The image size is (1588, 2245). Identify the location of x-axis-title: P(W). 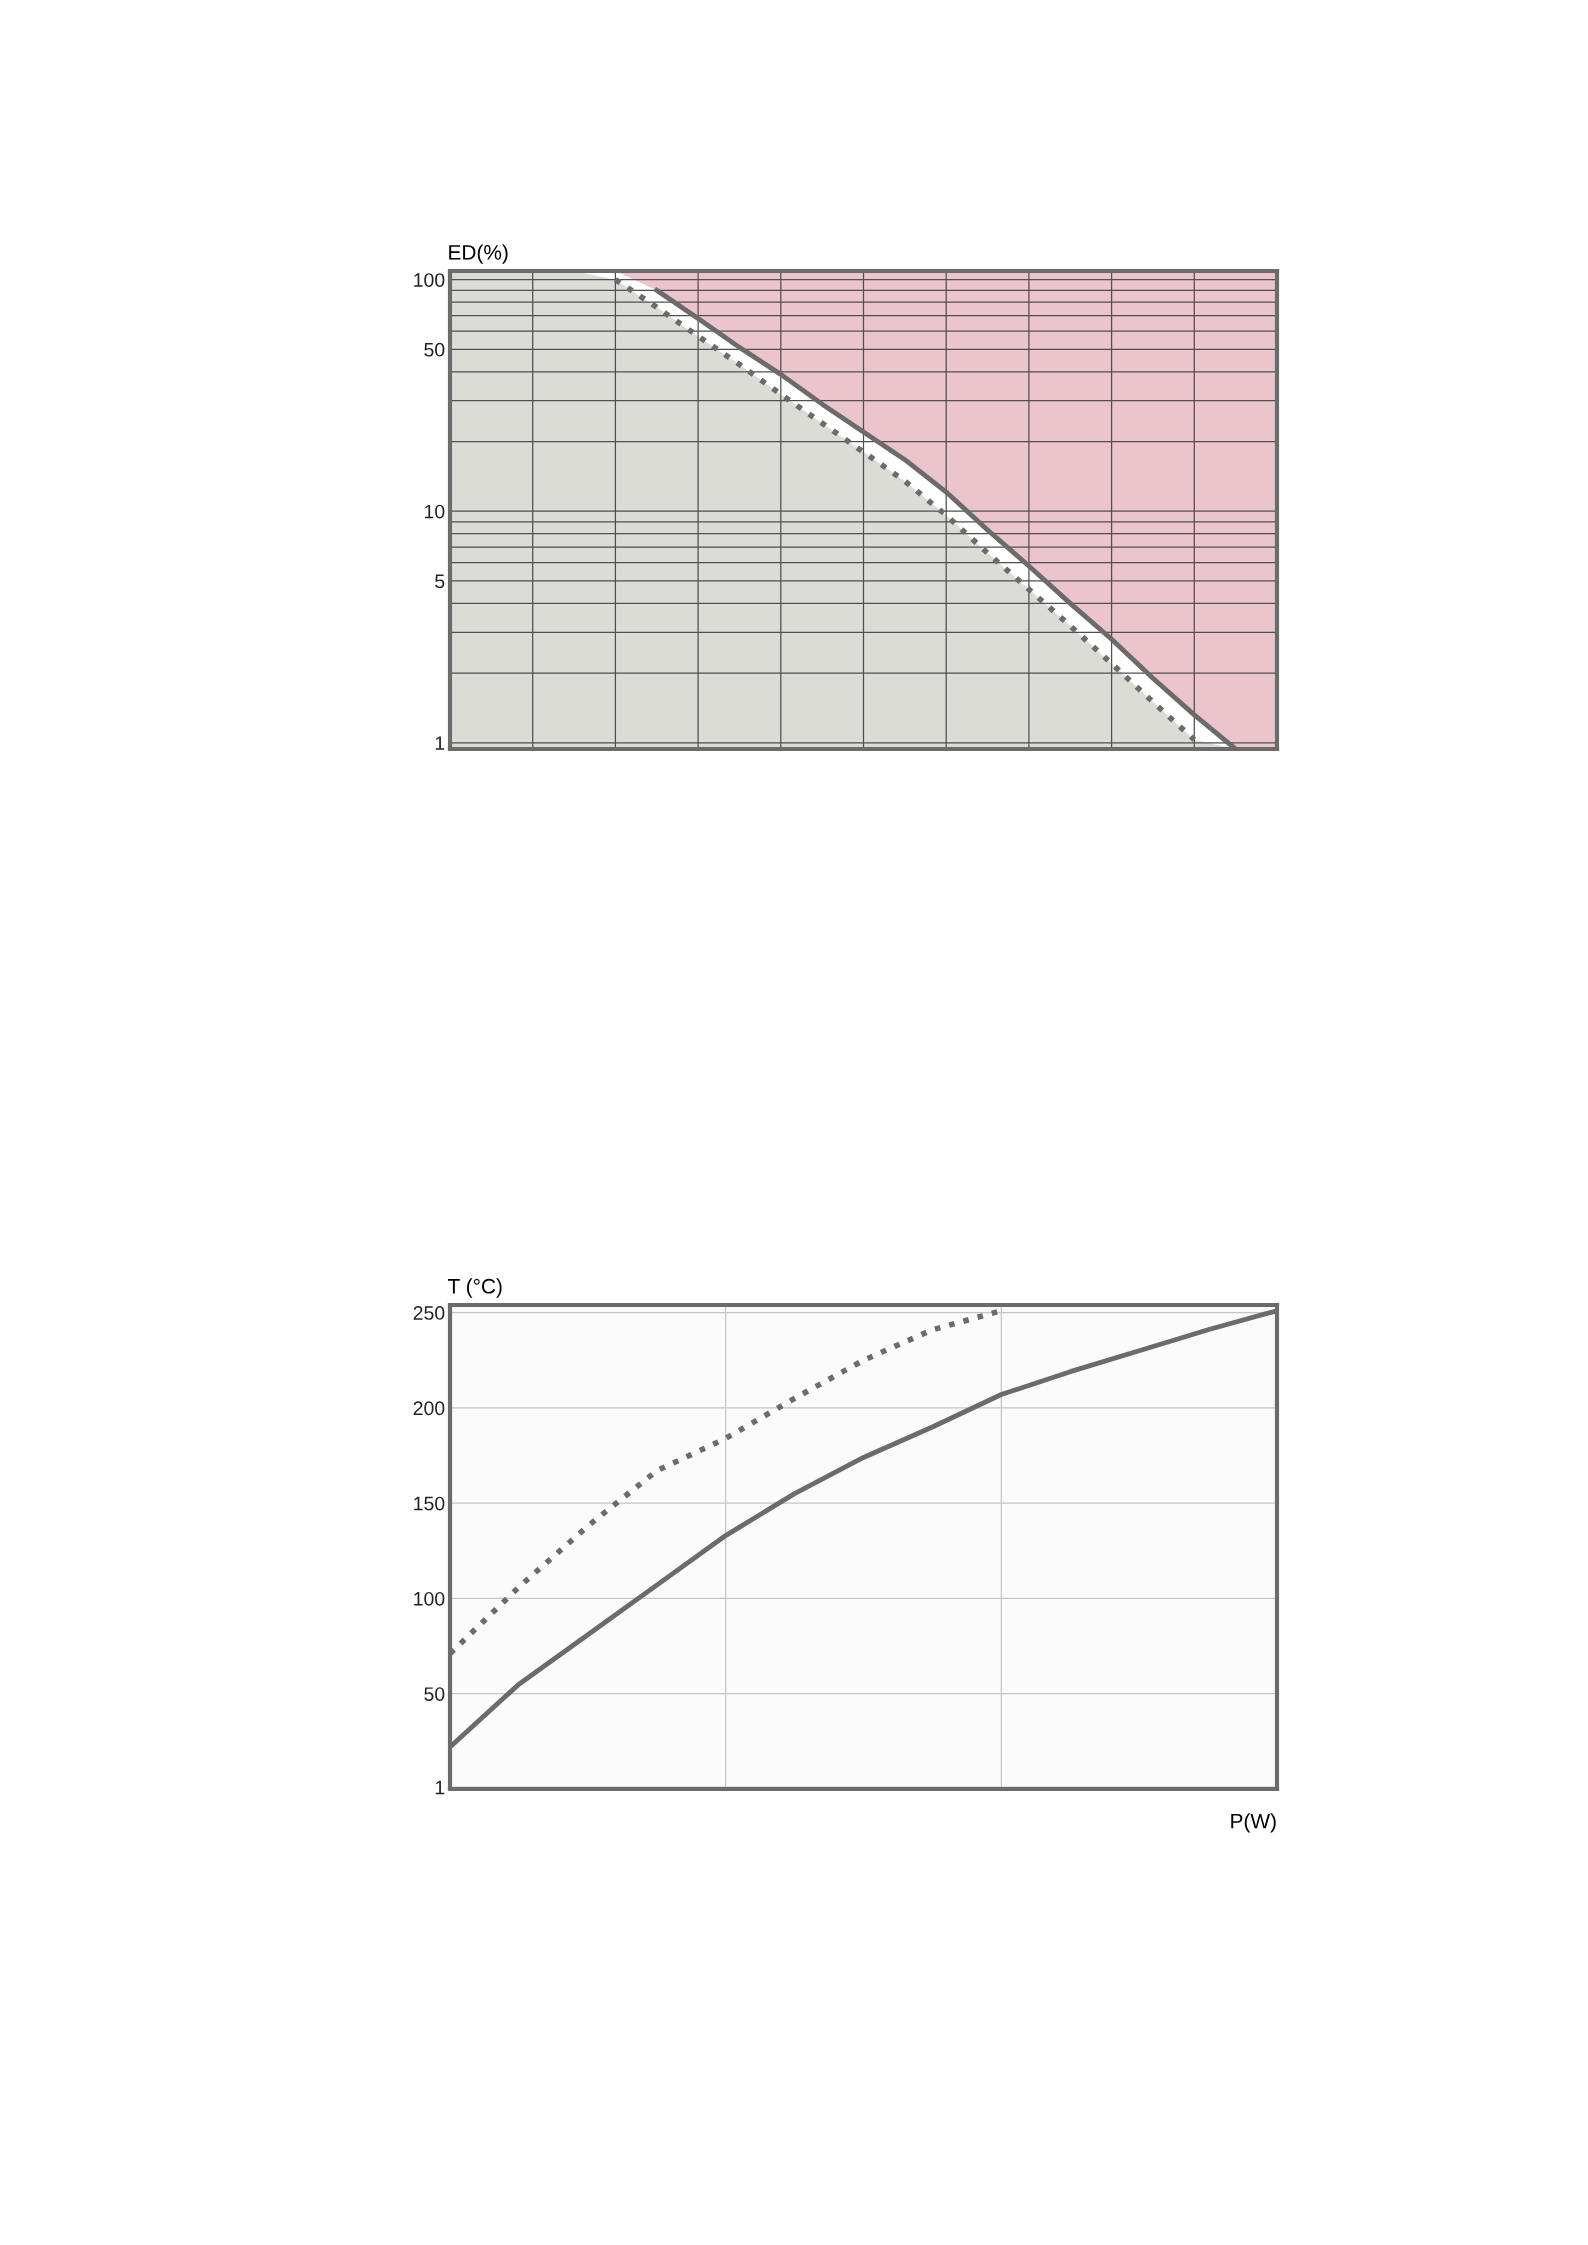
(1253, 1823).